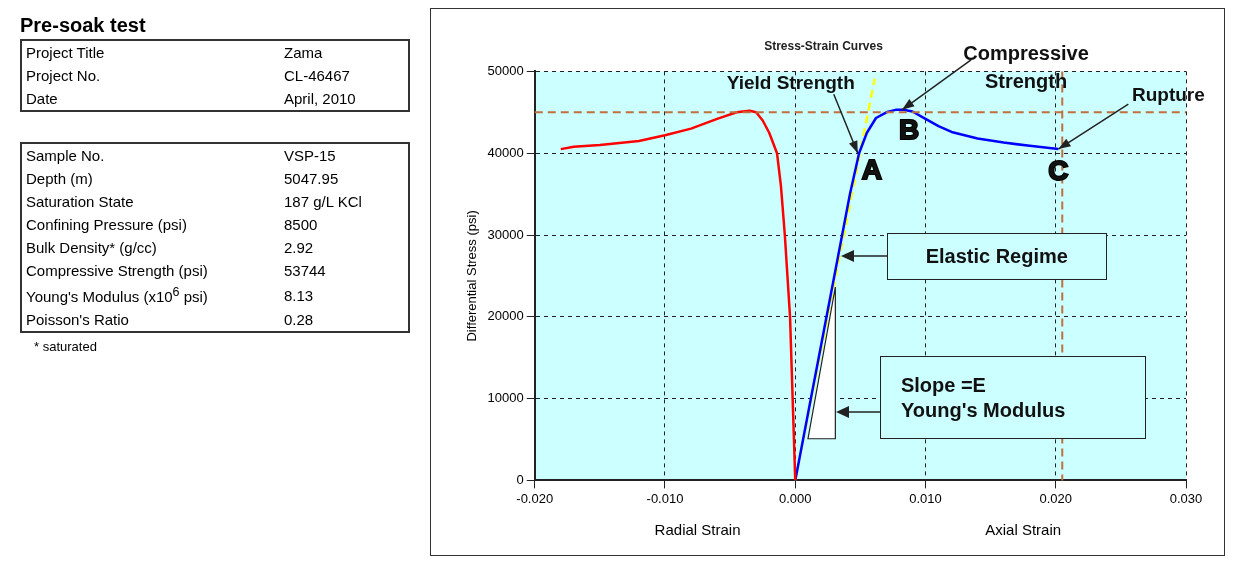 The height and width of the screenshot is (562, 1233). I want to click on chart-title: Stress-Strain Curves, so click(824, 45).